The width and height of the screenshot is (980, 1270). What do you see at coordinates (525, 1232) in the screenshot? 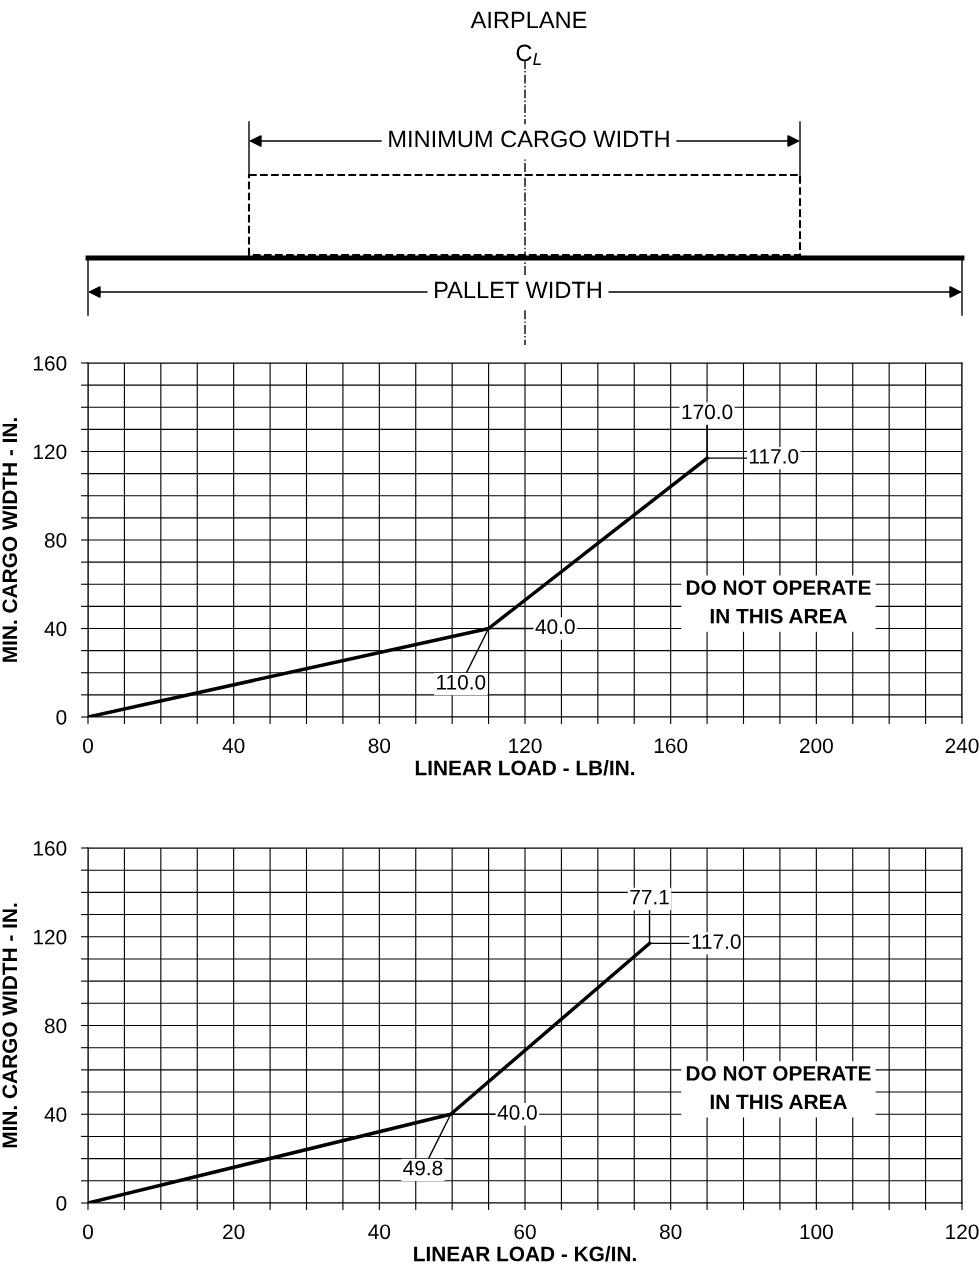
I see `x-tick-label: 60` at bounding box center [525, 1232].